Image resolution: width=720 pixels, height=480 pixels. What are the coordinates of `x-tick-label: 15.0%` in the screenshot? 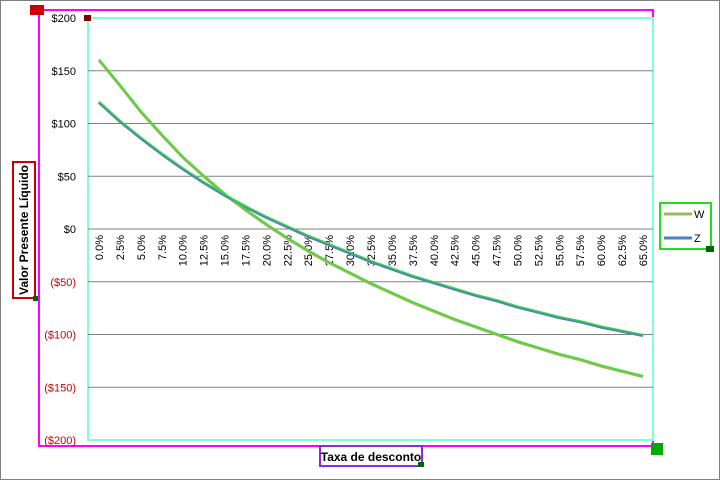 It's located at (226, 250).